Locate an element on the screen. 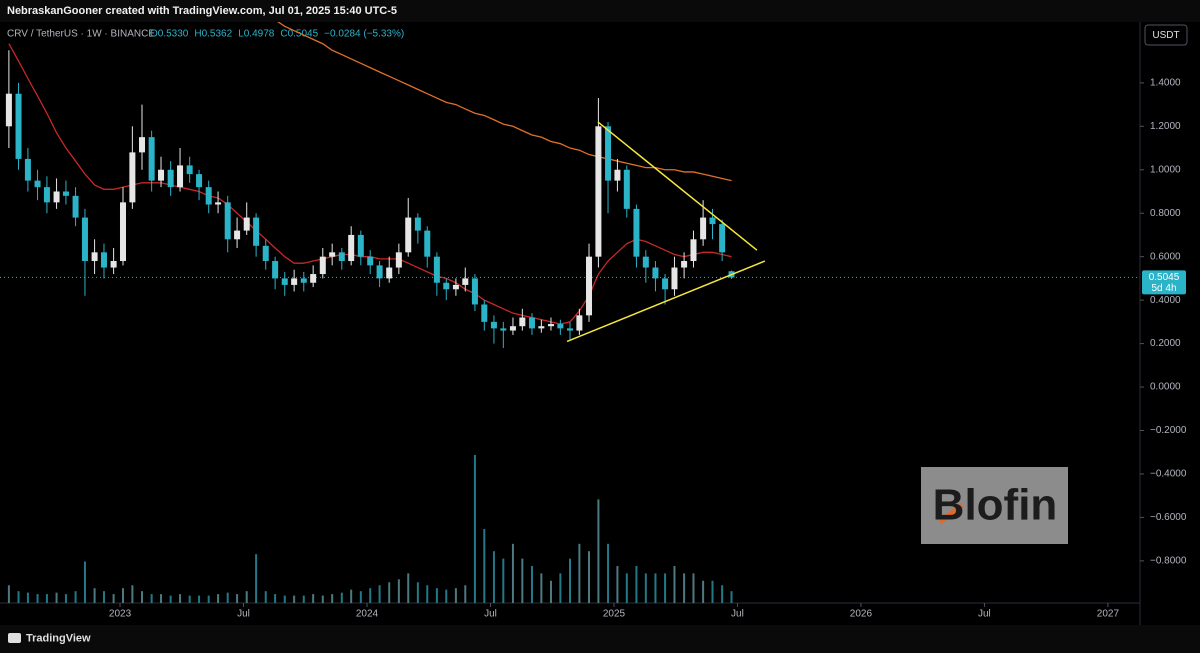 Image resolution: width=1200 pixels, height=653 pixels. y-tick-label: −0.4000 is located at coordinates (1168, 474).